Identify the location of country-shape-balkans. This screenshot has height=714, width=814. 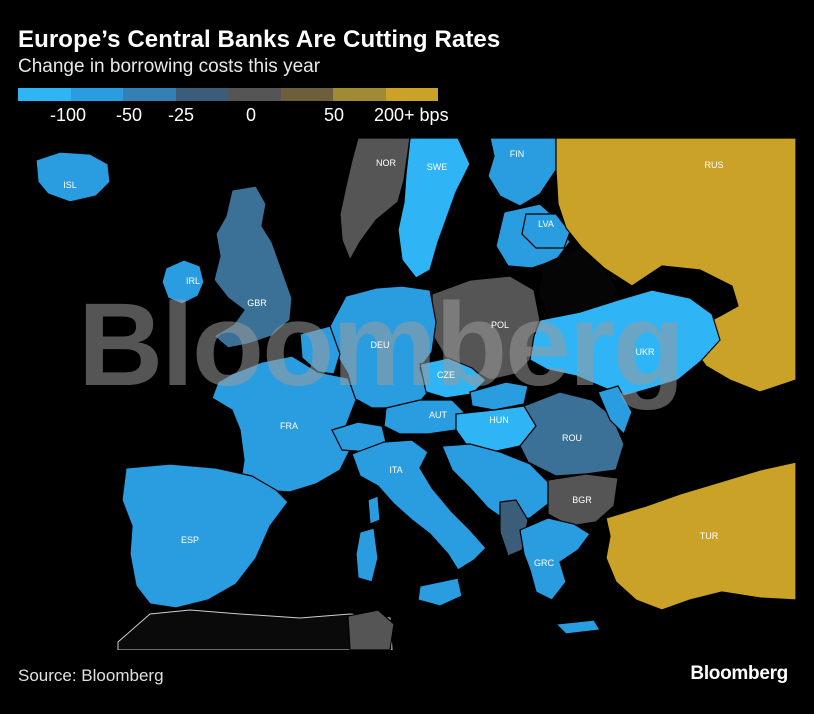
(495, 483).